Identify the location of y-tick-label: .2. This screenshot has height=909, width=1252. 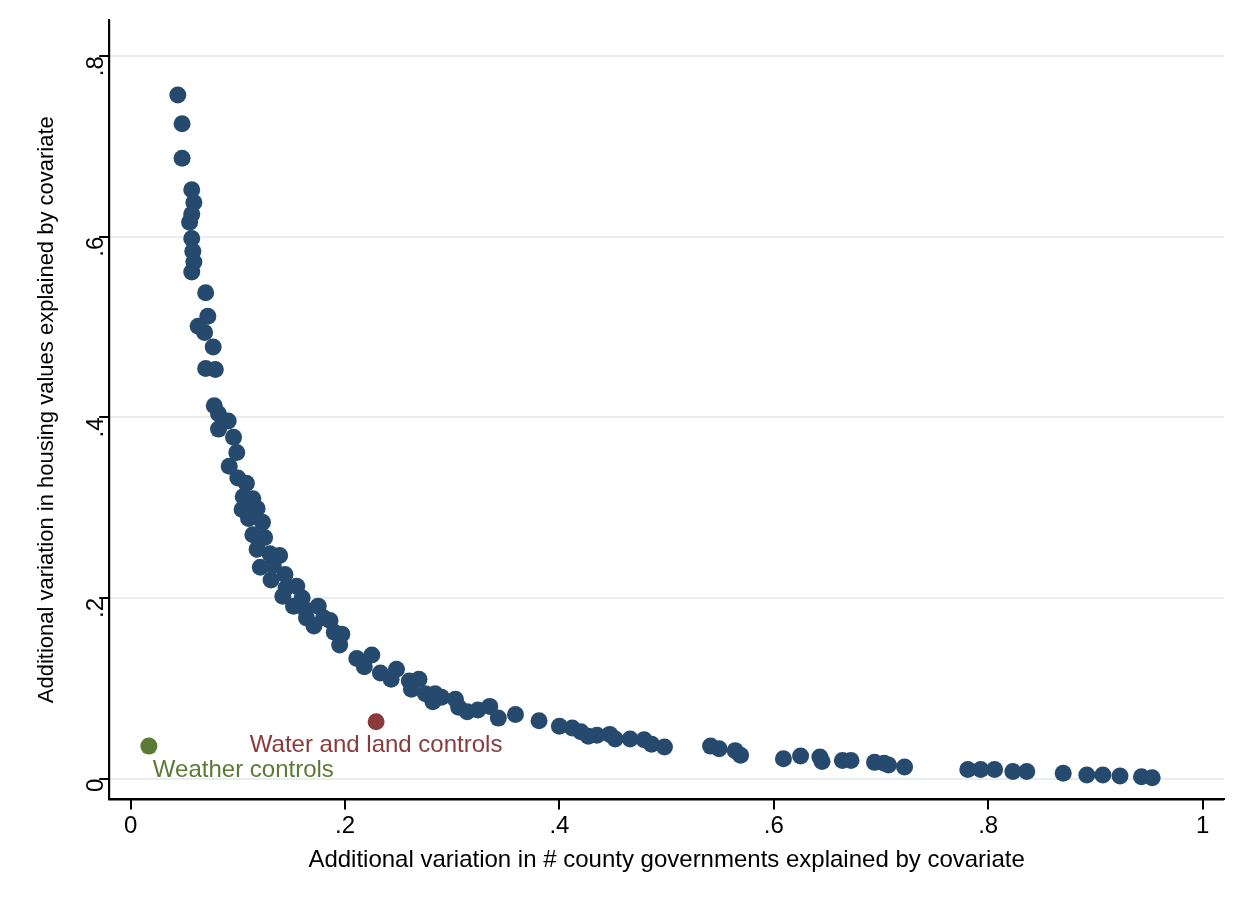
(94, 608).